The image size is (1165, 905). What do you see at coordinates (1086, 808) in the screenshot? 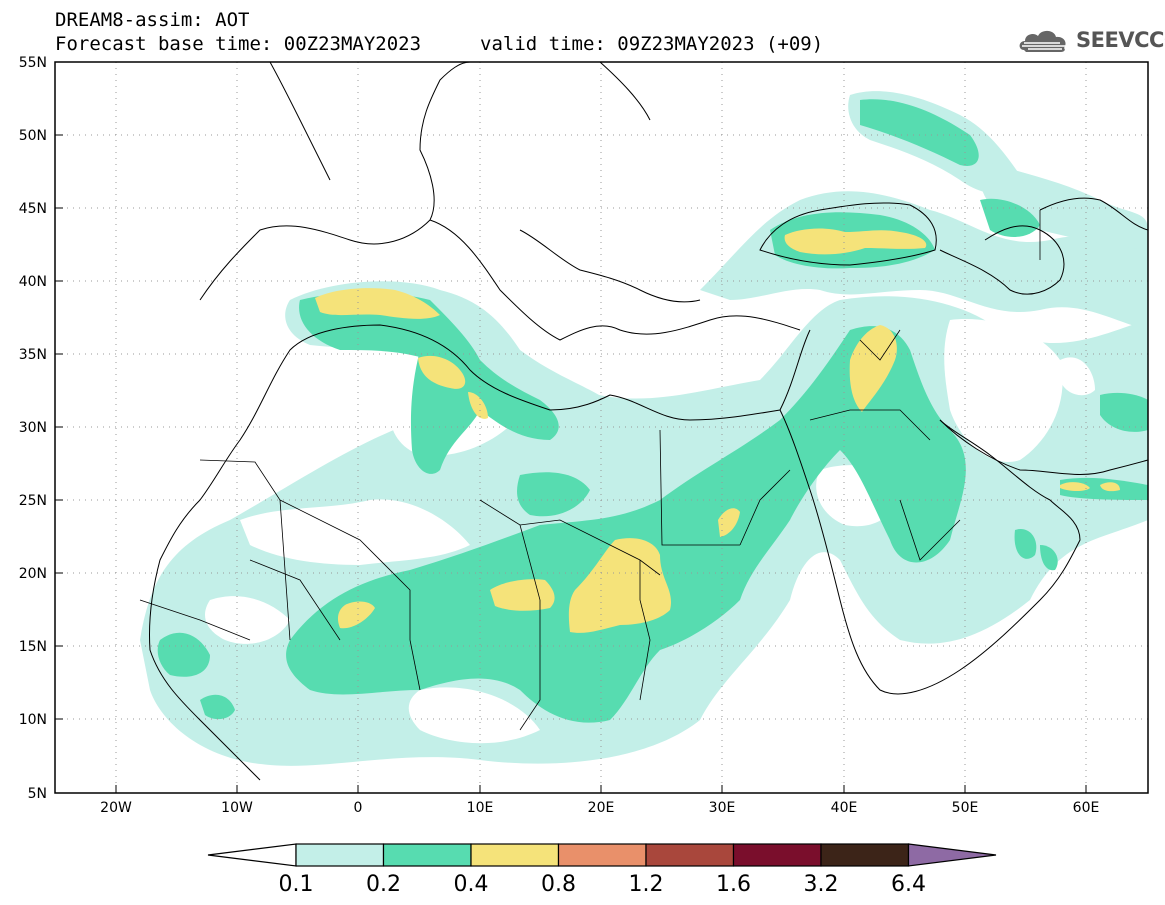
I see `lon-label: 60E` at bounding box center [1086, 808].